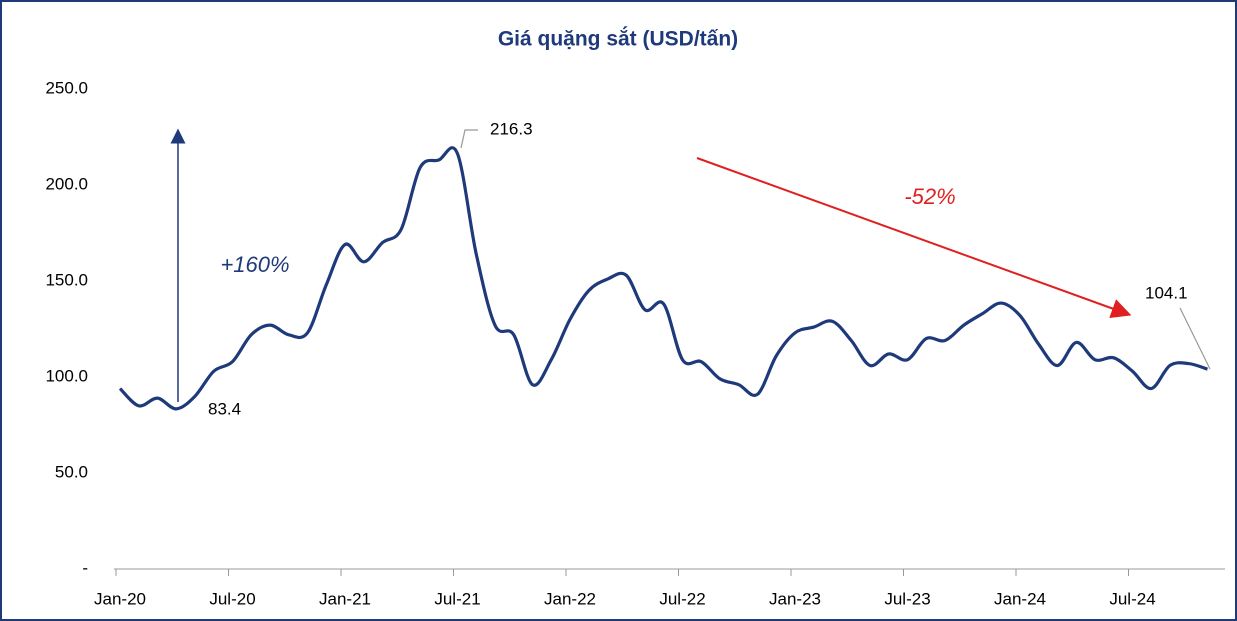  Describe the element at coordinates (511, 128) in the screenshot. I see `data-label: 216.3` at that location.